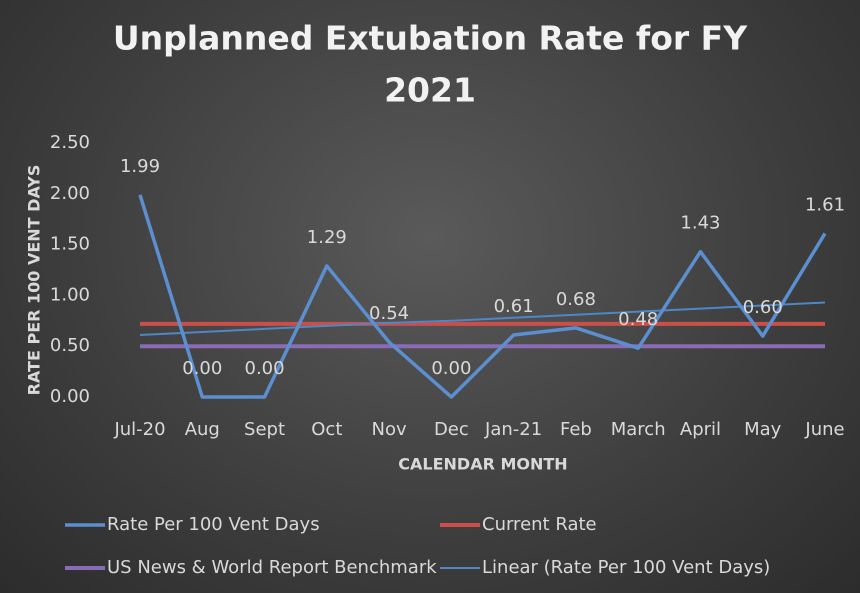 This screenshot has width=860, height=593. What do you see at coordinates (763, 429) in the screenshot?
I see `x-tick-label: May` at bounding box center [763, 429].